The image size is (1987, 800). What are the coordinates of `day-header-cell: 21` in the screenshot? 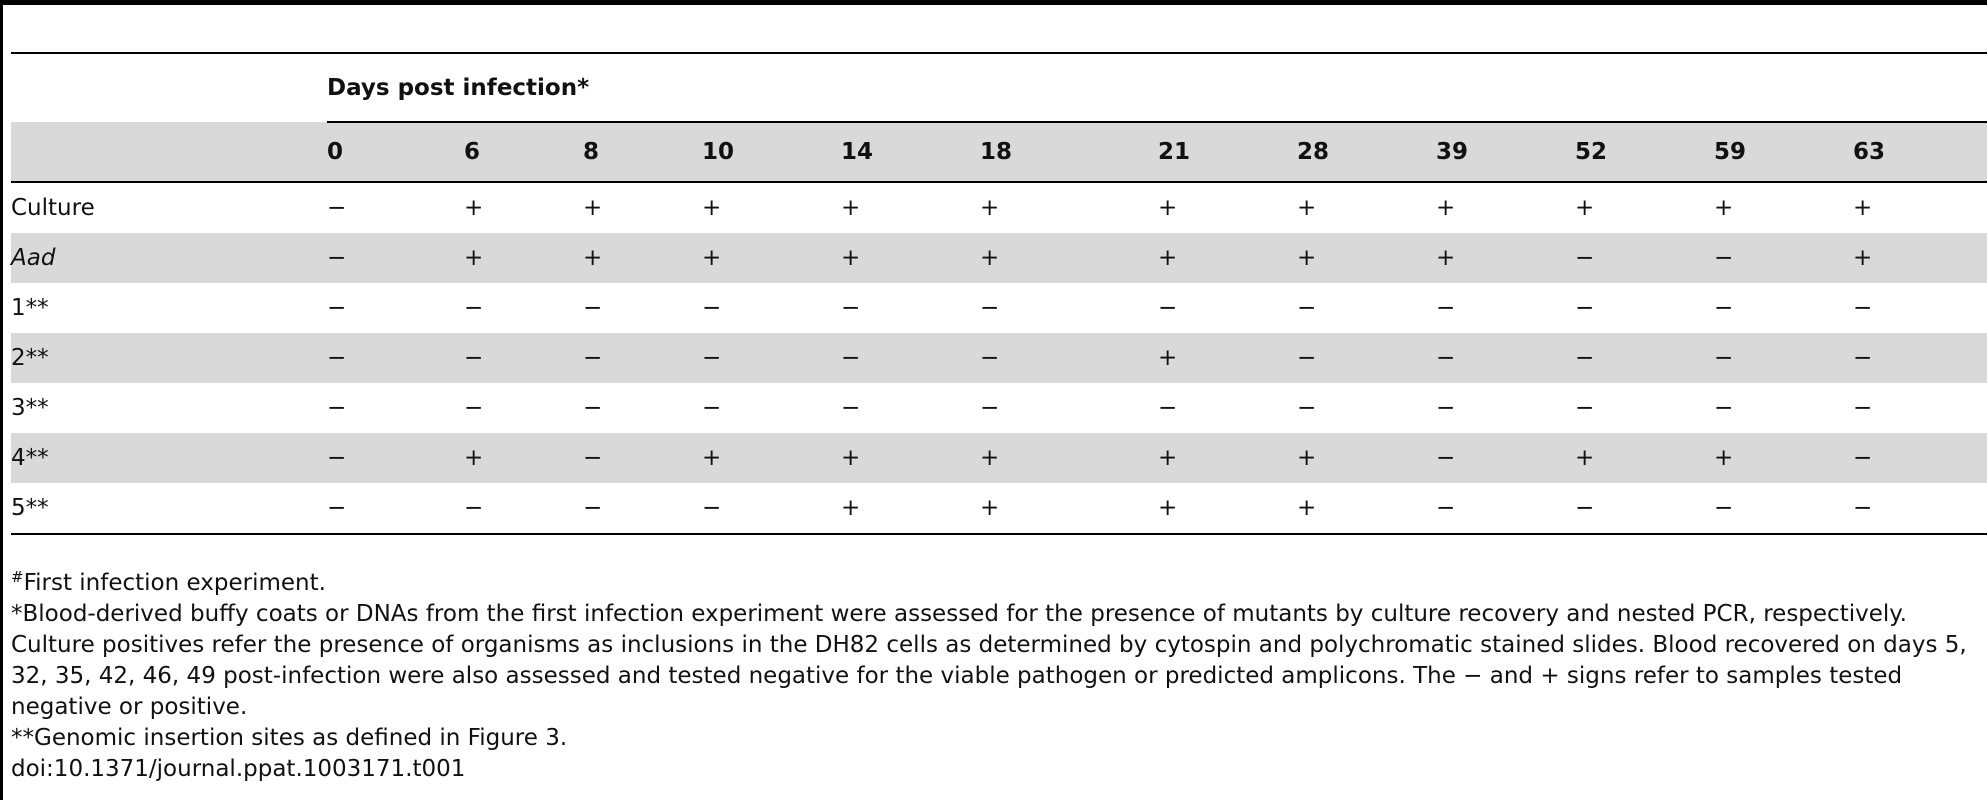 It's located at (1227, 152).